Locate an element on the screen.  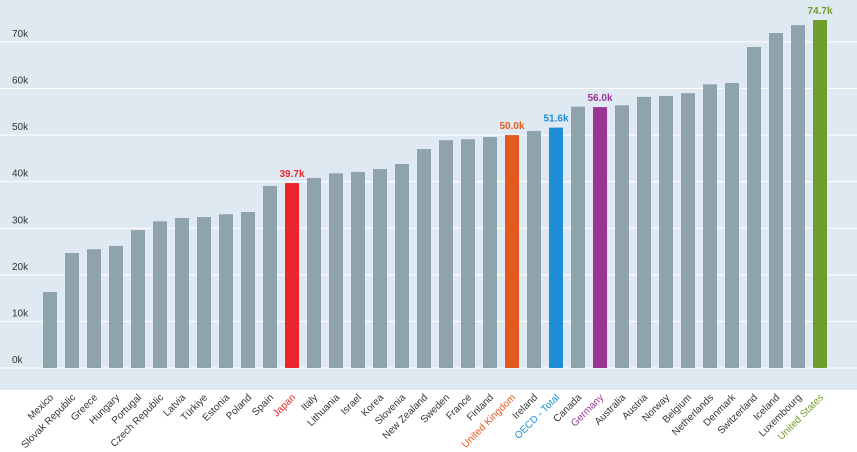
y-tick-label: 40k is located at coordinates (20, 174).